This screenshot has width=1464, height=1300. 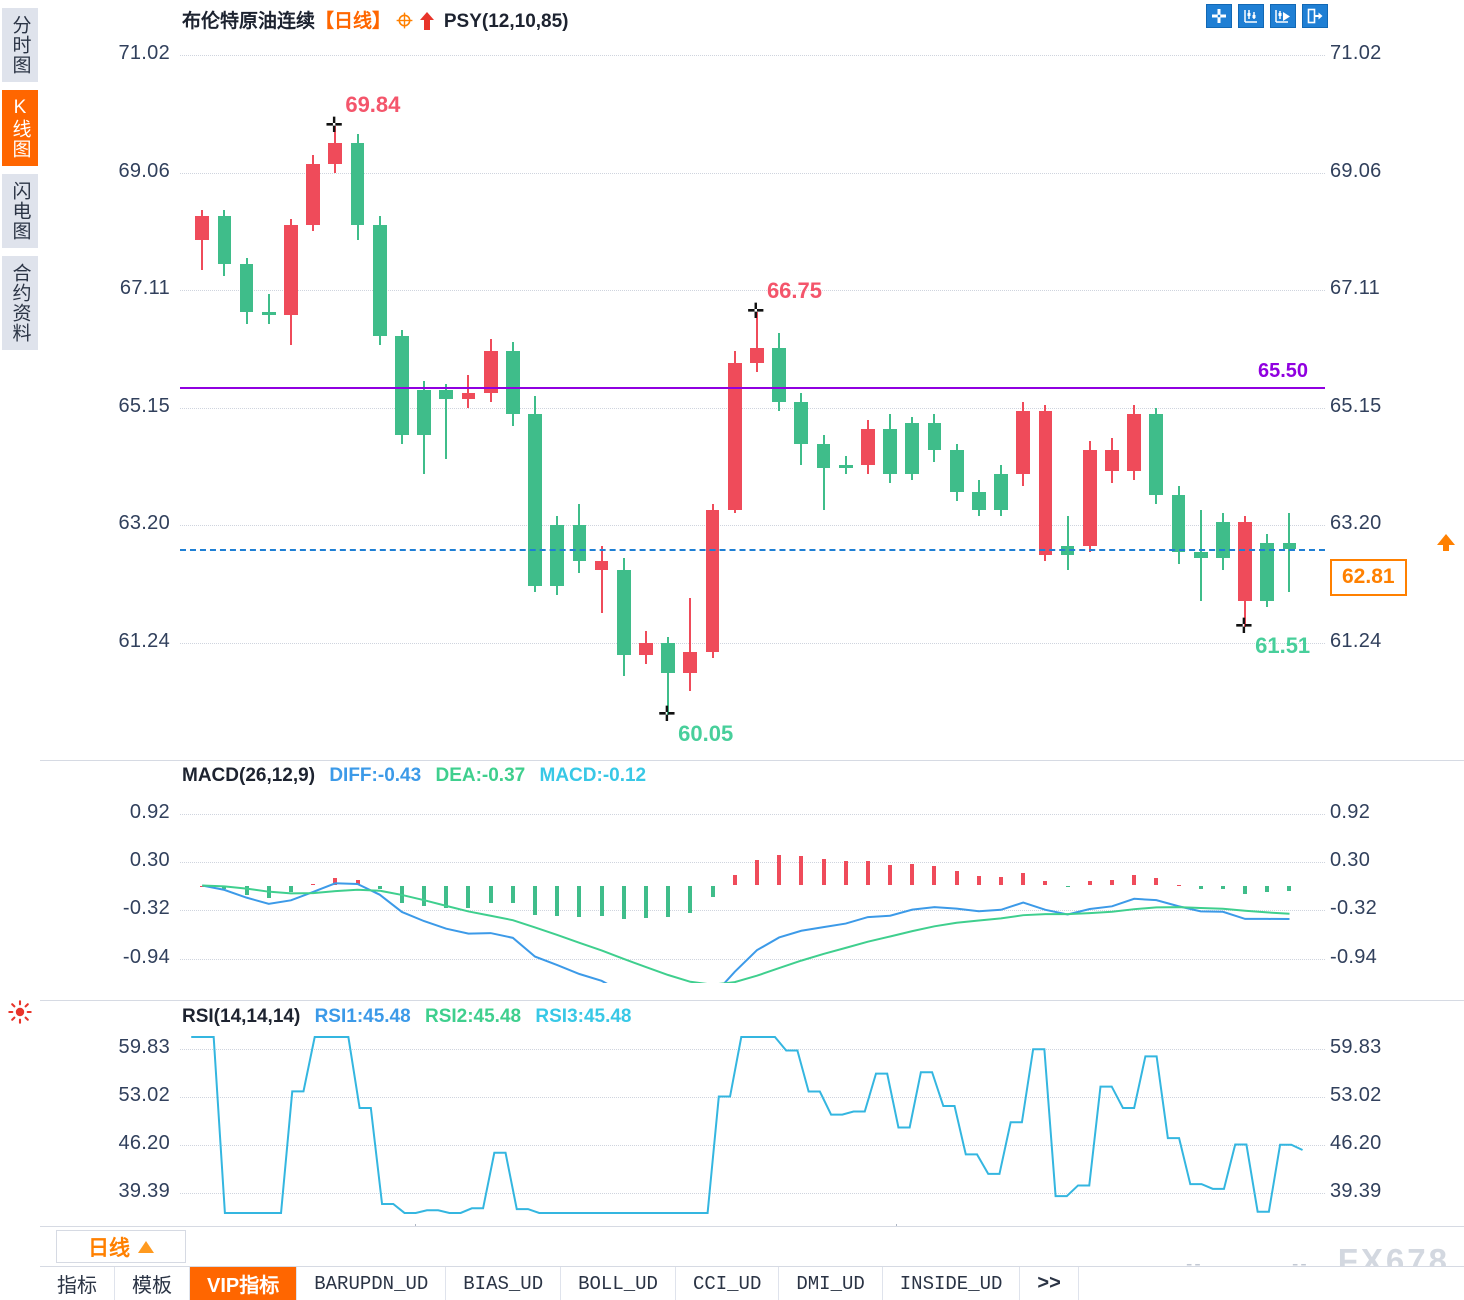 I want to click on macd-diff-value: DIFF:-0.43, so click(x=375, y=775).